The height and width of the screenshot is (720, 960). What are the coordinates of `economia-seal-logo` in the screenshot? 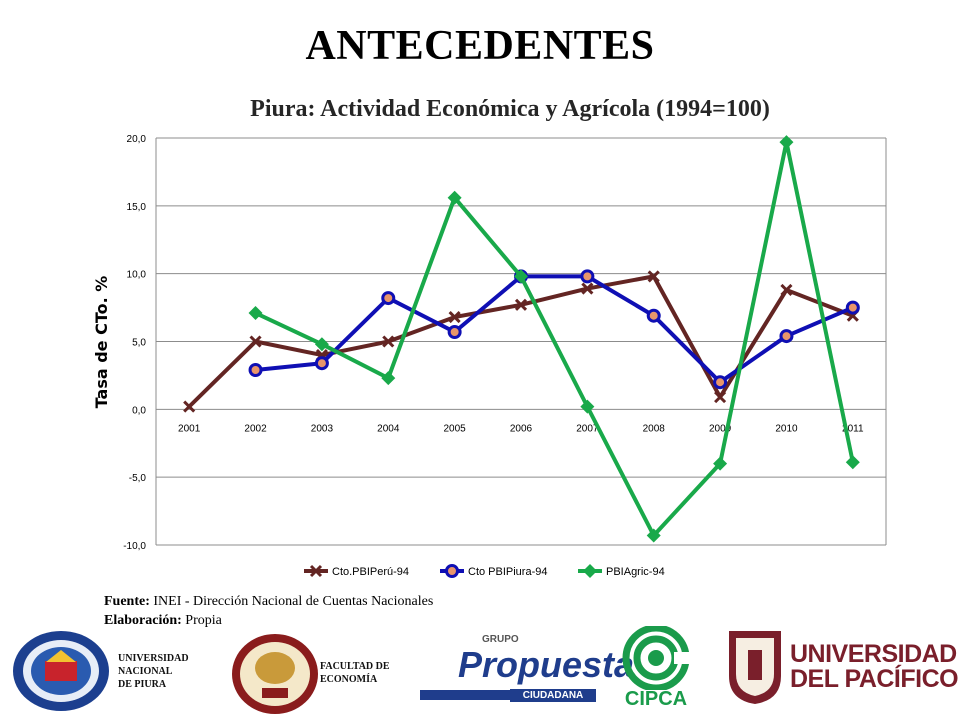 It's located at (275, 674).